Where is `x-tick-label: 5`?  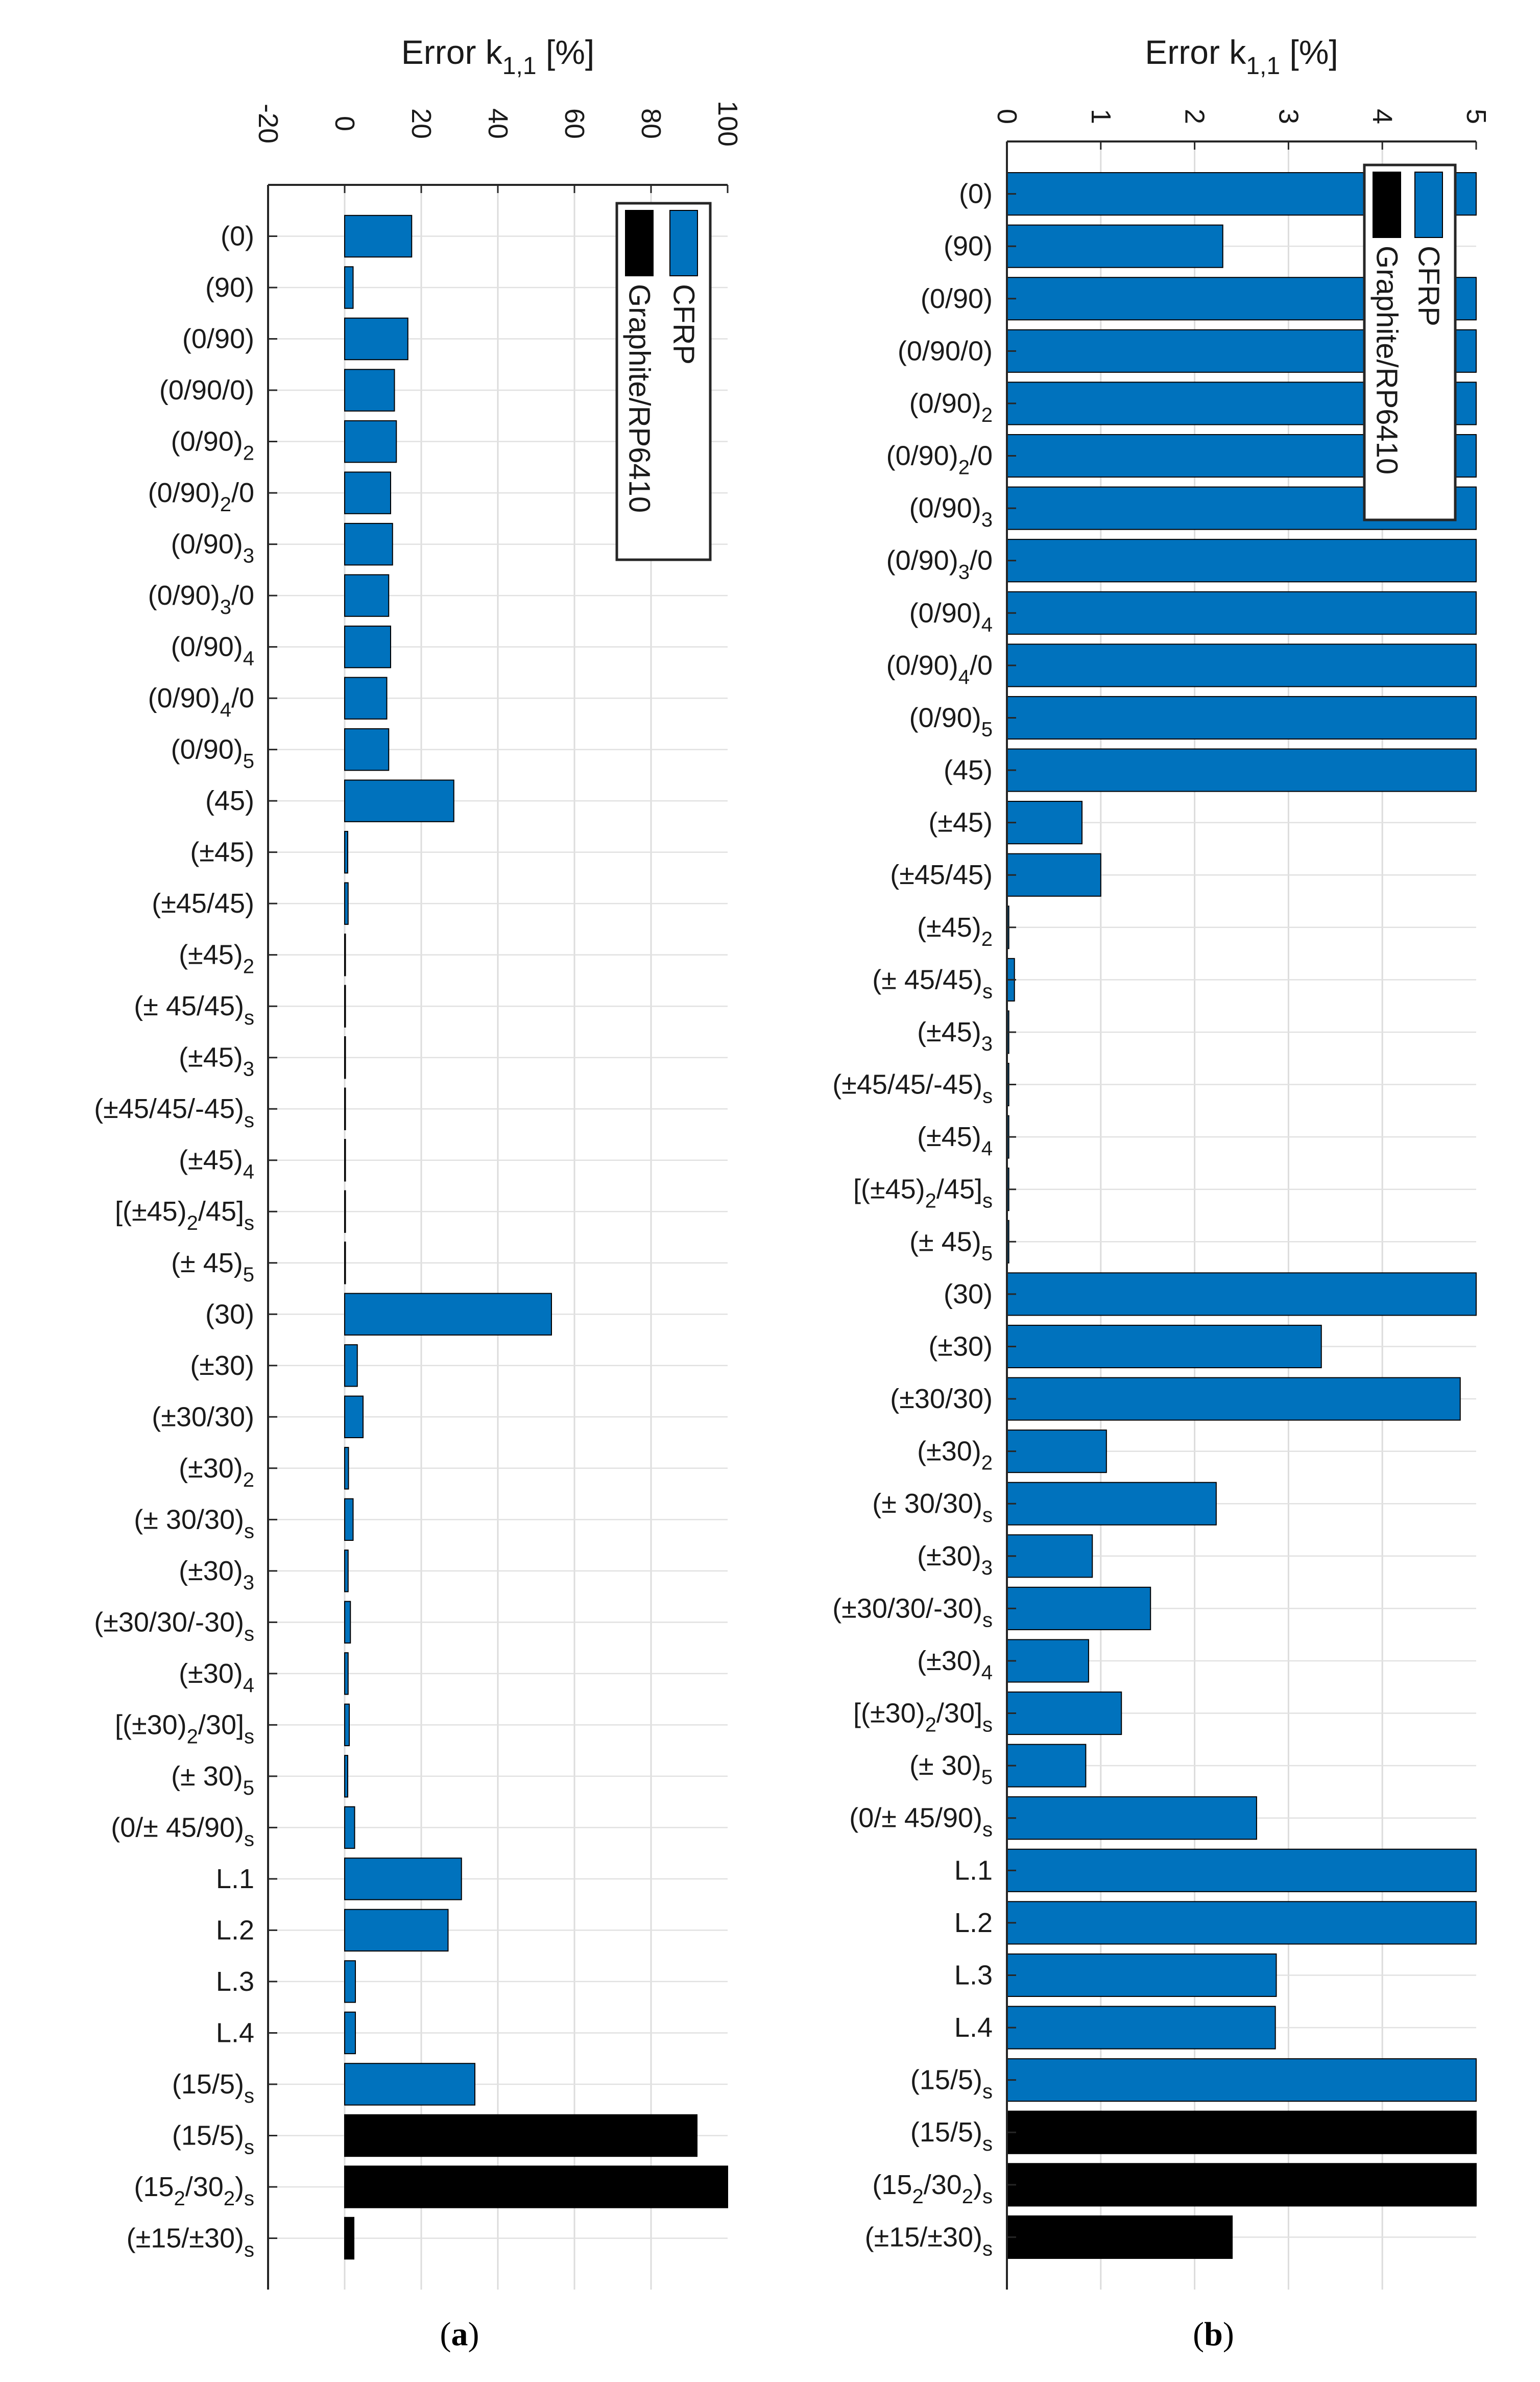 x-tick-label: 5 is located at coordinates (1476, 116).